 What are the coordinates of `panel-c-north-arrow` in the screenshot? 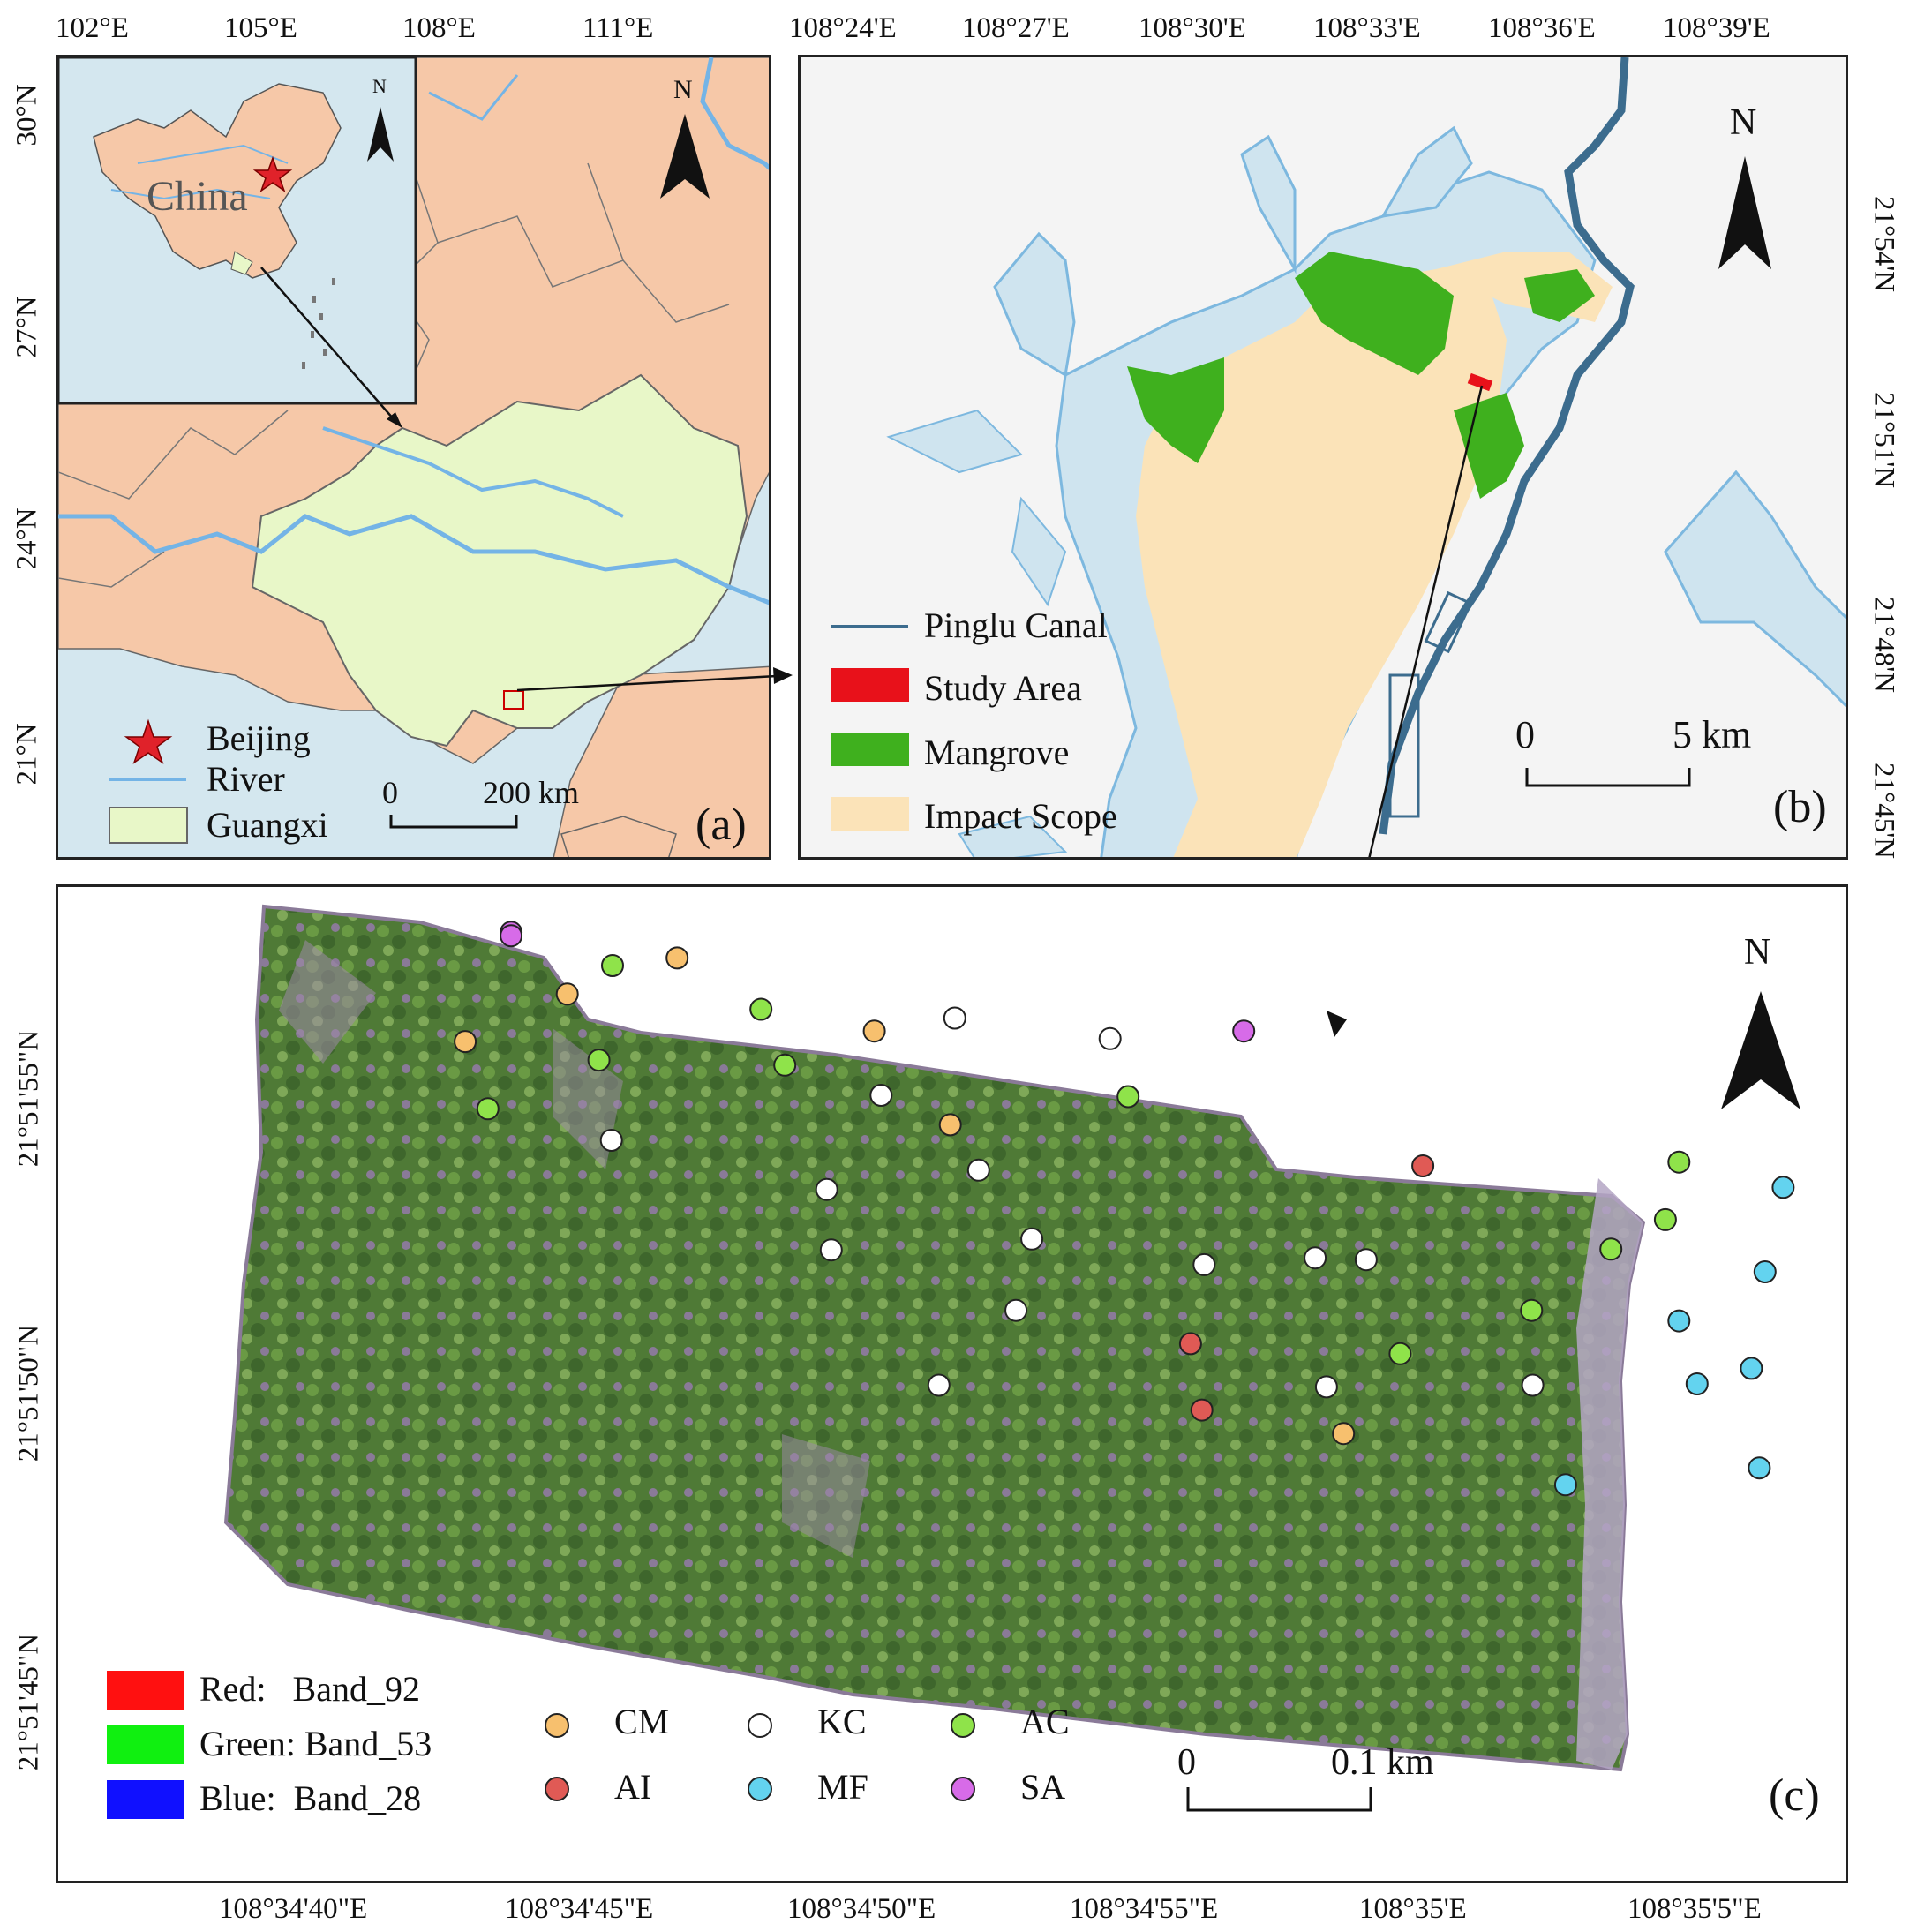 It's located at (1760, 1050).